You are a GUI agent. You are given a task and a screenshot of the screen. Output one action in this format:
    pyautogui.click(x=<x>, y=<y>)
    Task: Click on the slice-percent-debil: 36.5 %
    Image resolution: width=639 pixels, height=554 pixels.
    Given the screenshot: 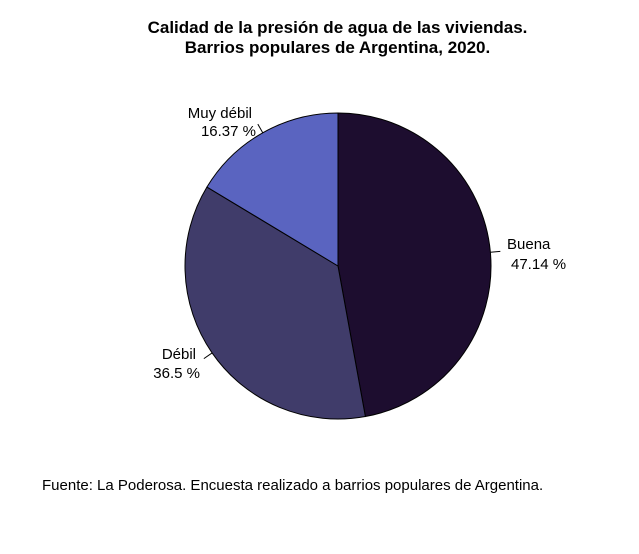 What is the action you would take?
    pyautogui.click(x=176, y=373)
    